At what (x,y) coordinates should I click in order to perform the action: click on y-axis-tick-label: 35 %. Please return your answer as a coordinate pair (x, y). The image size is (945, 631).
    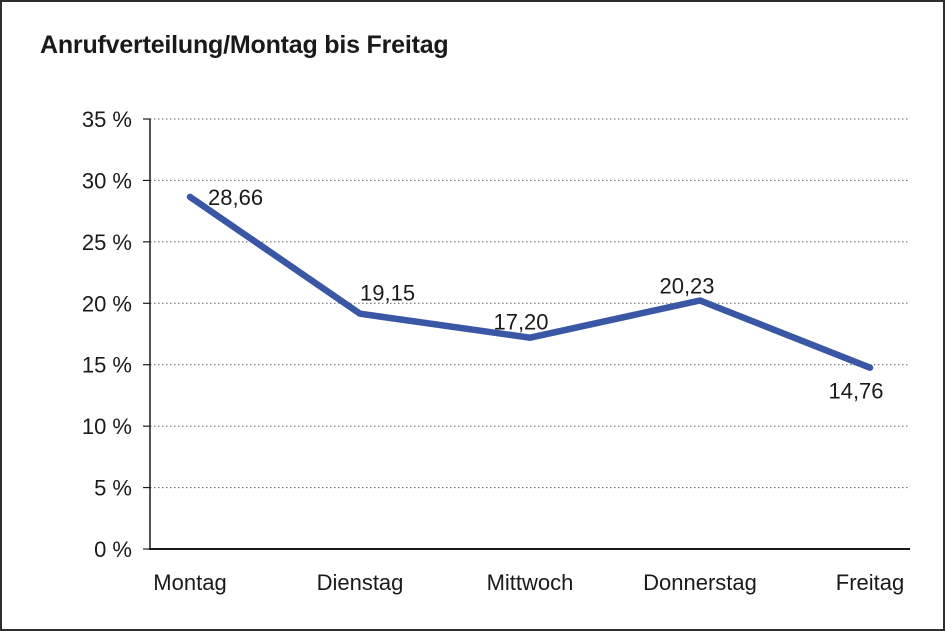
    Looking at the image, I should click on (107, 119).